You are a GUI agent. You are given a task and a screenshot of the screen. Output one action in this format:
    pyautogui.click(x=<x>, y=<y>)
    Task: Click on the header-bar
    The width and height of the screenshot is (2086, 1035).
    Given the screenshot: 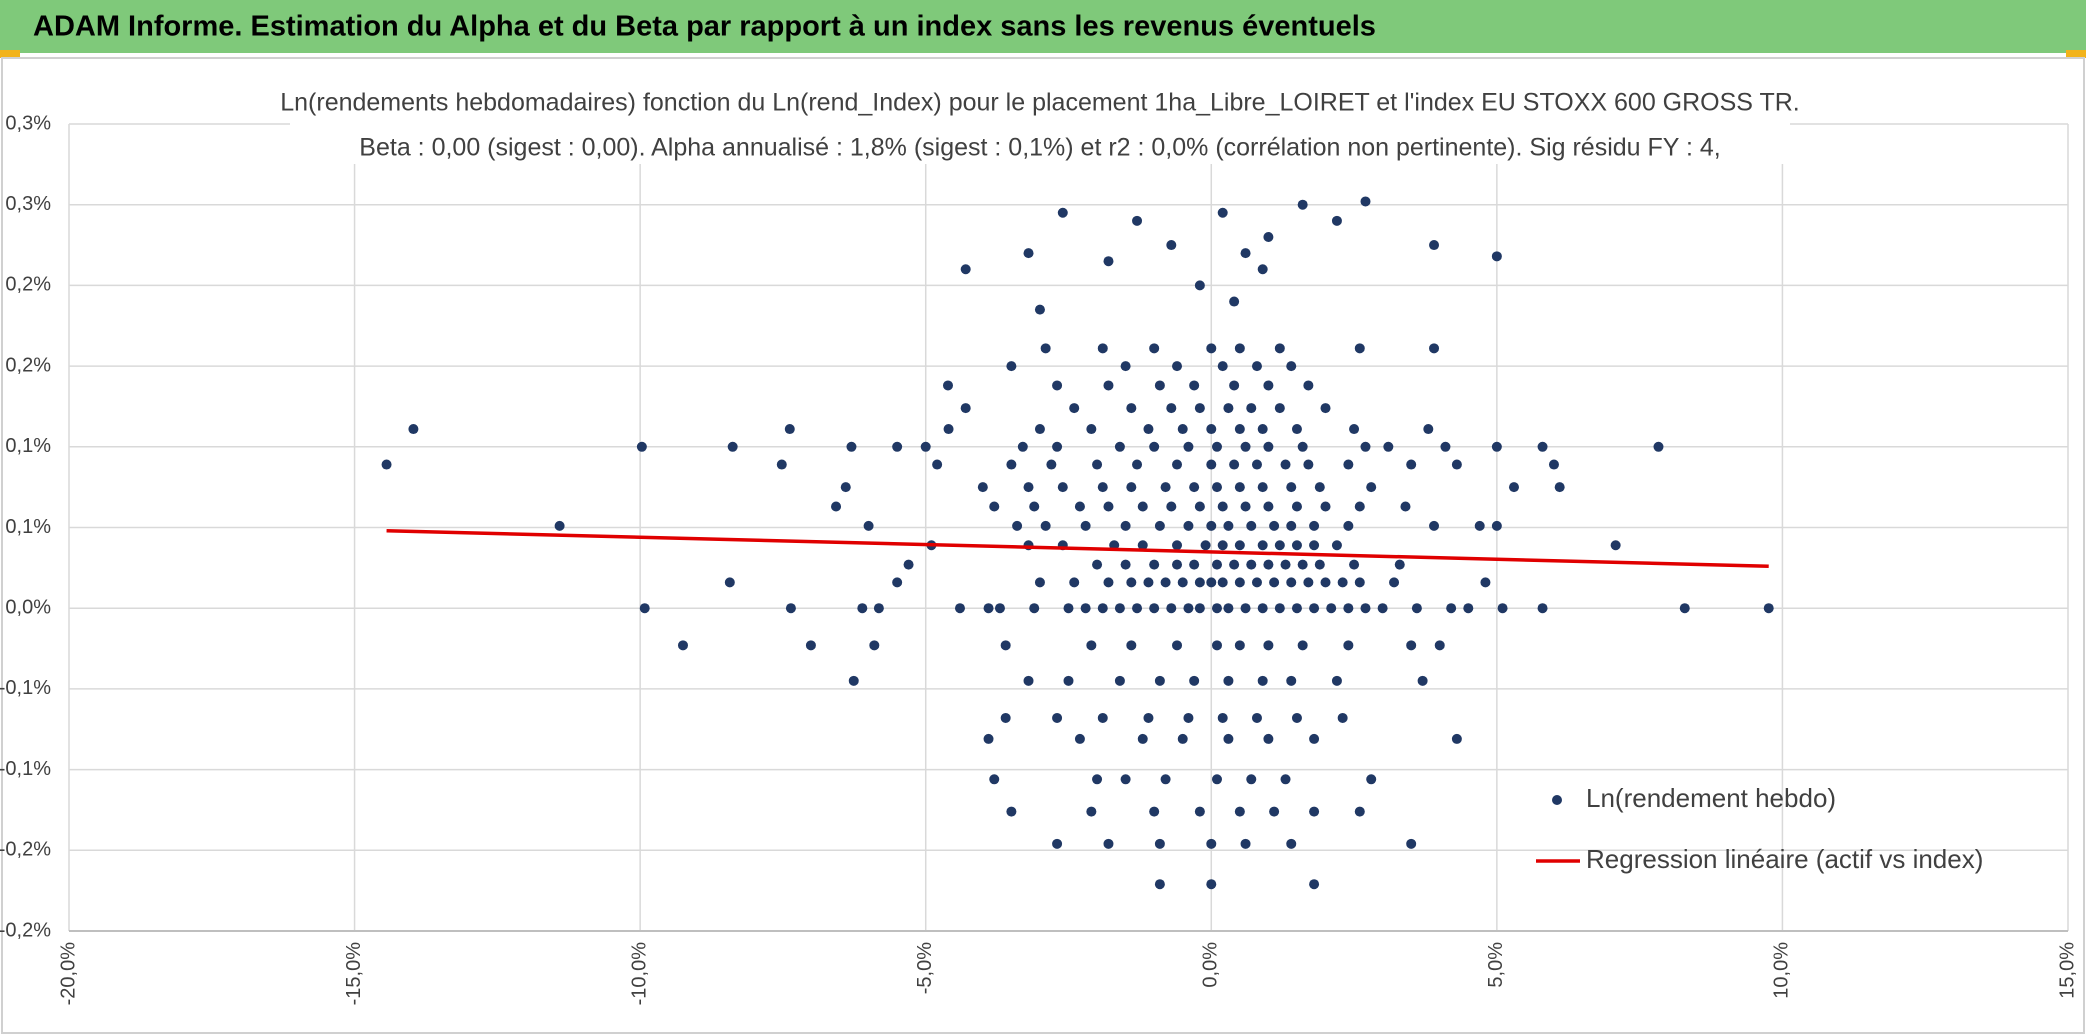 What is the action you would take?
    pyautogui.click(x=1043, y=26)
    